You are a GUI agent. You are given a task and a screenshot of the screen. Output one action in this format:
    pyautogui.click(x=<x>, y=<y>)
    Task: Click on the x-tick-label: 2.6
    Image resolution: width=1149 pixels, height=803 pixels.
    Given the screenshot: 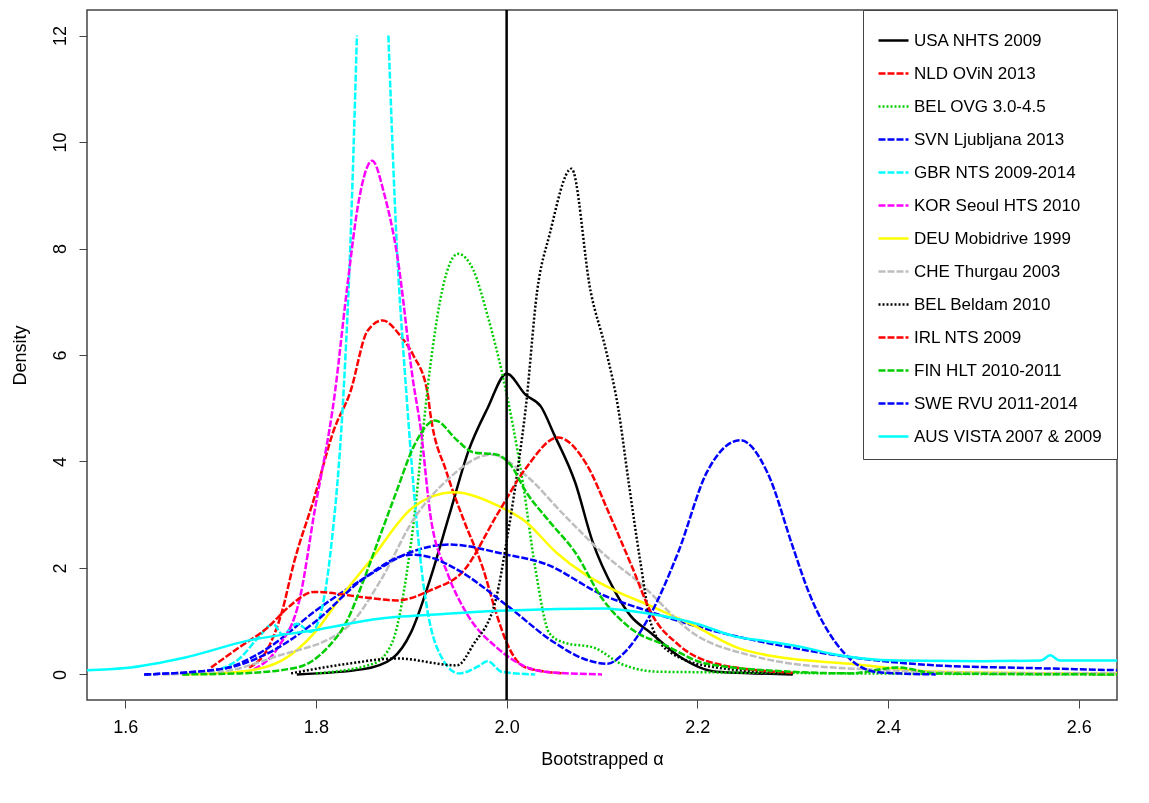 What is the action you would take?
    pyautogui.click(x=1079, y=726)
    